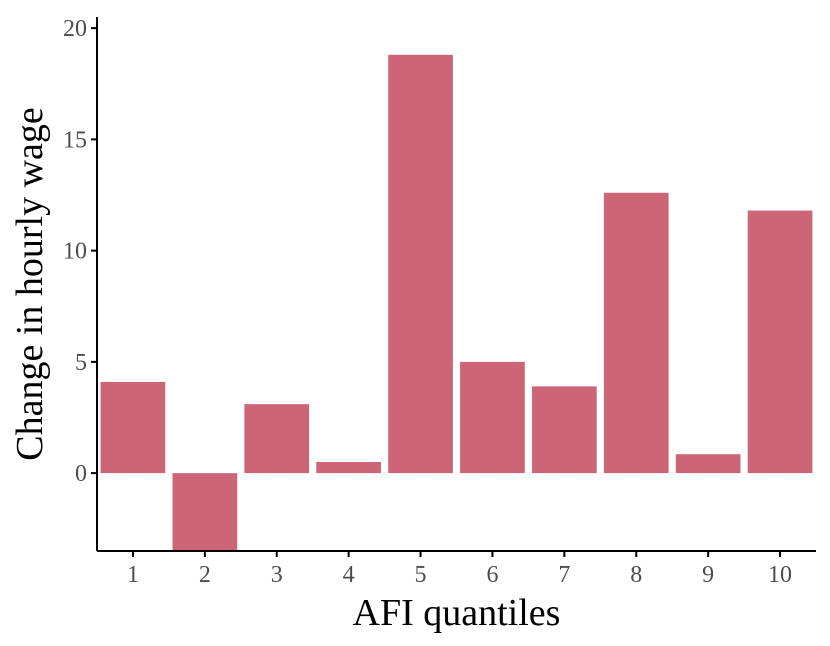 The height and width of the screenshot is (646, 830). Describe the element at coordinates (75, 140) in the screenshot. I see `y-tick-label: 15` at that location.